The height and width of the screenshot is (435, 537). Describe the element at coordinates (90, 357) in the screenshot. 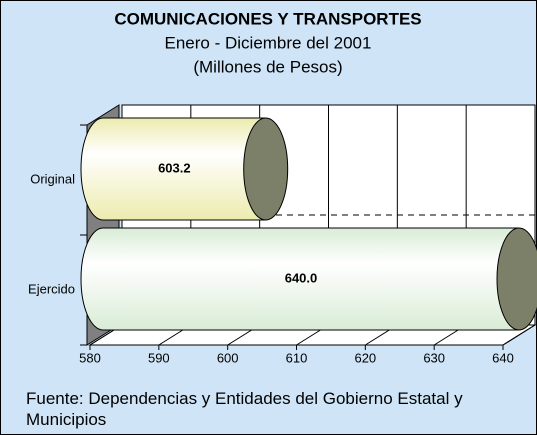

I see `x-tick-label: 580` at that location.